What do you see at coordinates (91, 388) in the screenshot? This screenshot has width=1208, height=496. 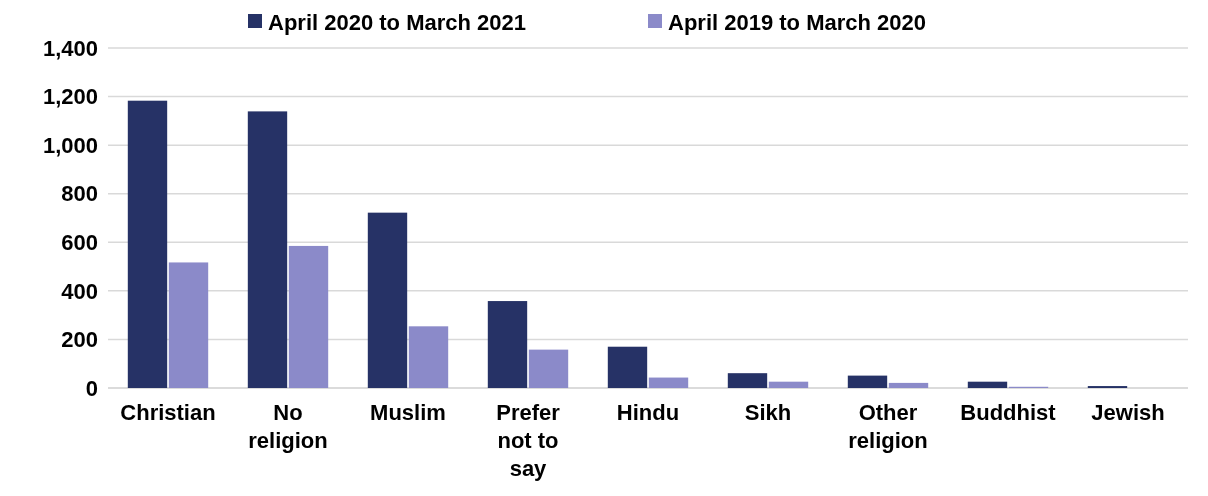 I see `y-tick-label: 0` at bounding box center [91, 388].